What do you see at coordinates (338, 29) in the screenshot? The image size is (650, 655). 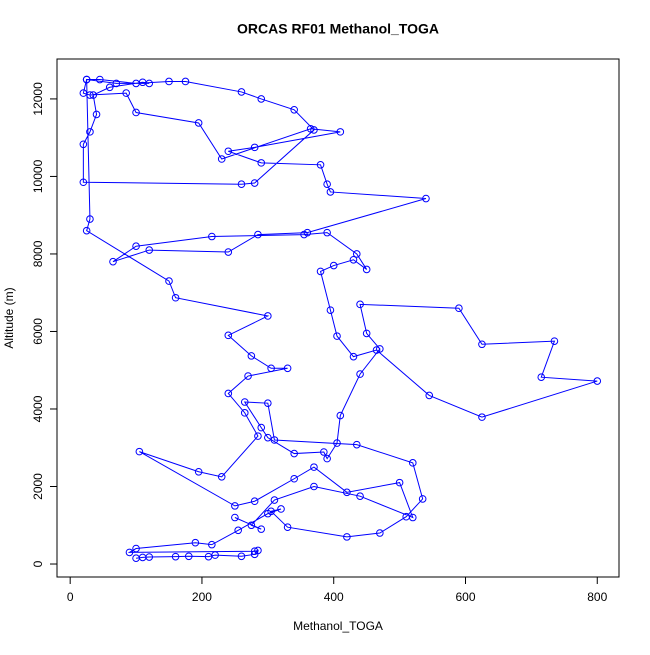 I see `chart-title: ORCAS RF01 Methanol_TOGA` at bounding box center [338, 29].